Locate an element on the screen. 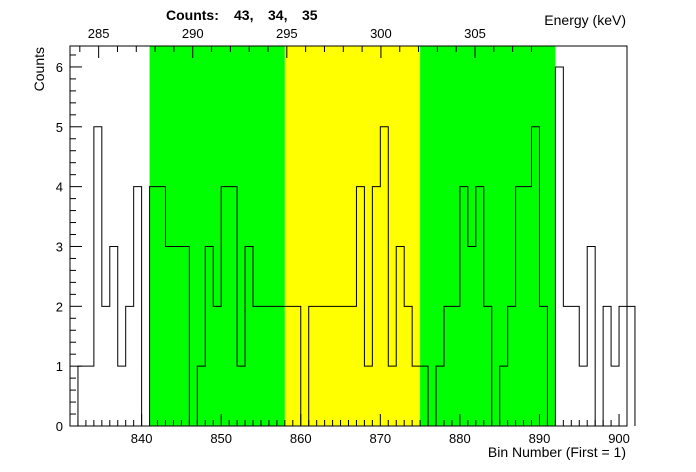  x-axis-title: Bin Number (First = 1) is located at coordinates (557, 452).